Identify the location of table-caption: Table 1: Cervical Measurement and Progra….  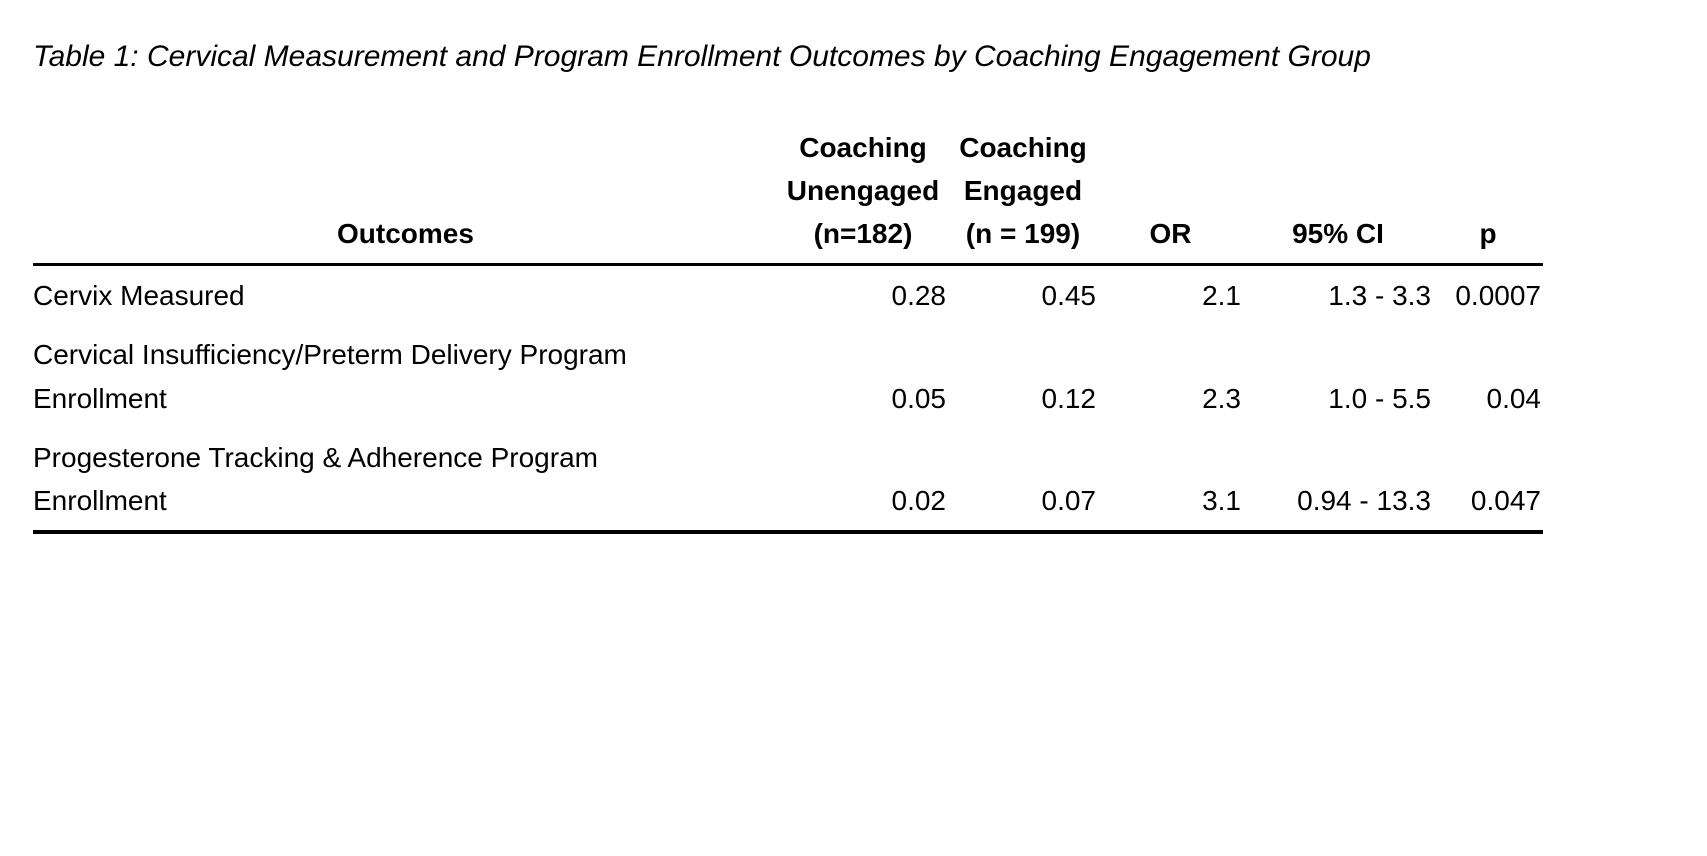
(702, 56).